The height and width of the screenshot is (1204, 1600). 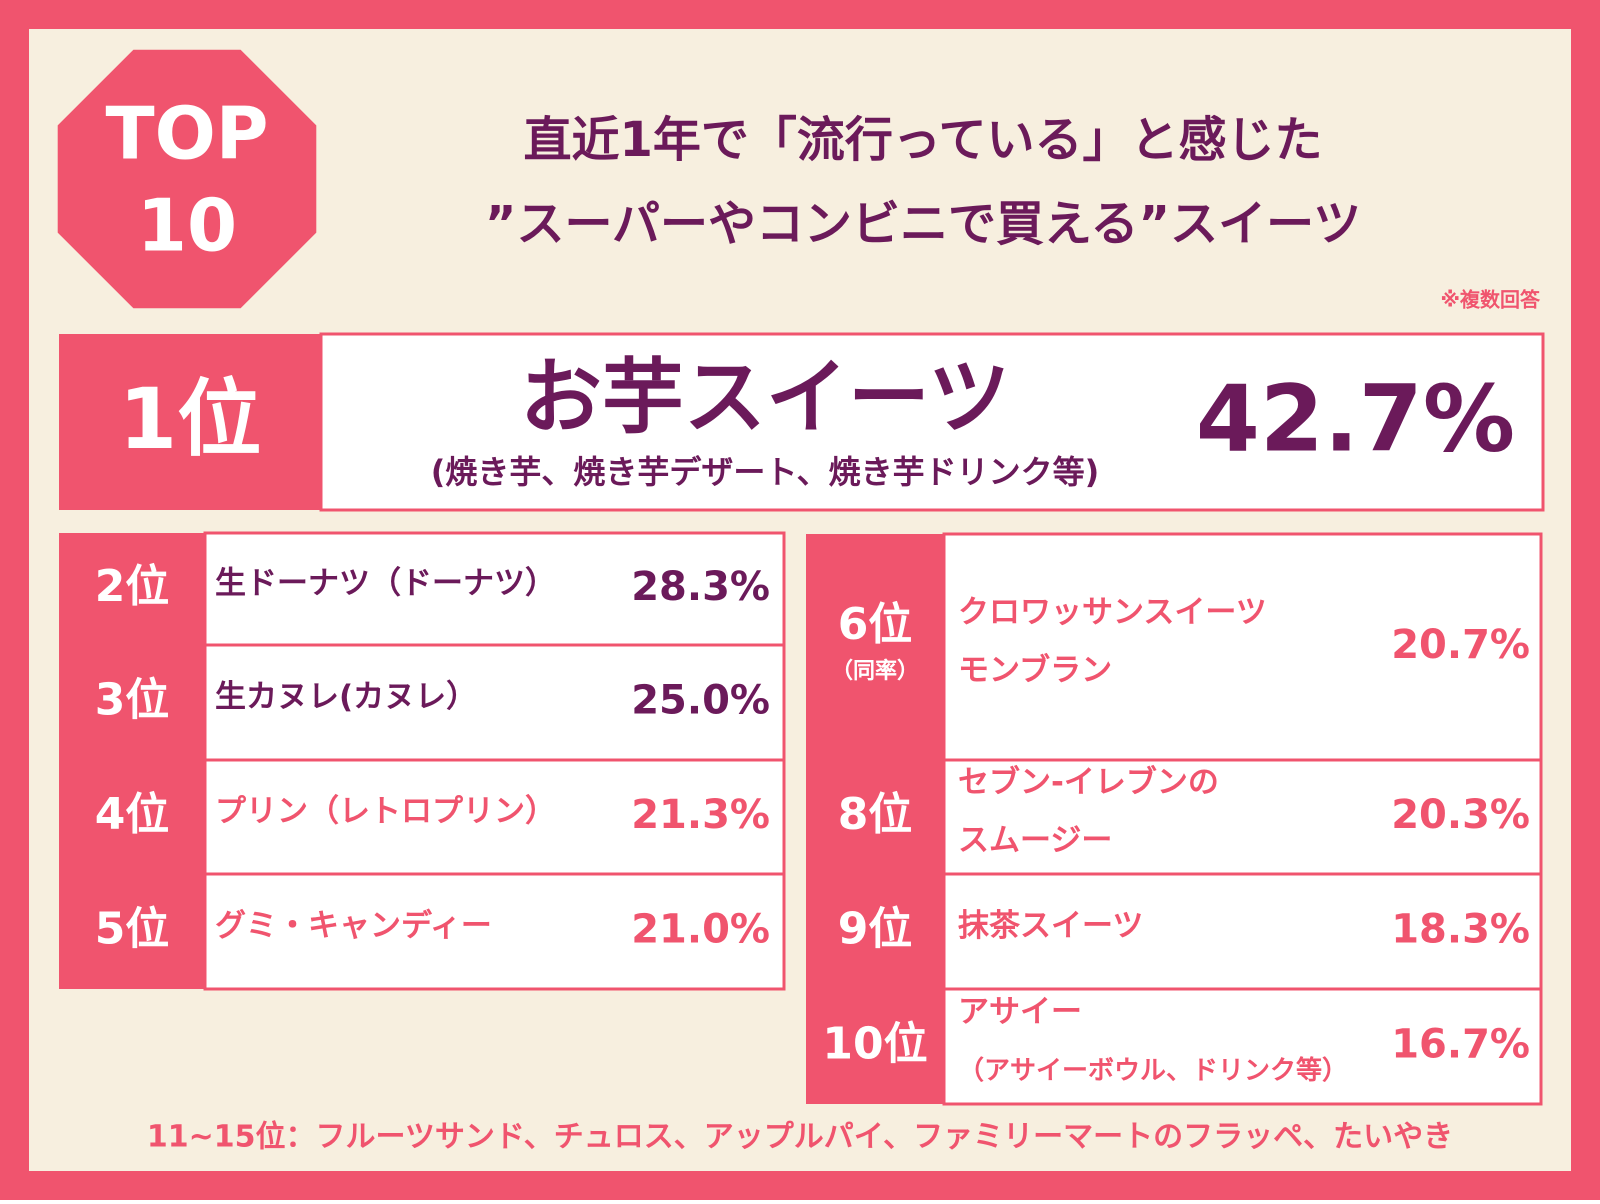 What do you see at coordinates (875, 814) in the screenshot?
I see `rank: 8位` at bounding box center [875, 814].